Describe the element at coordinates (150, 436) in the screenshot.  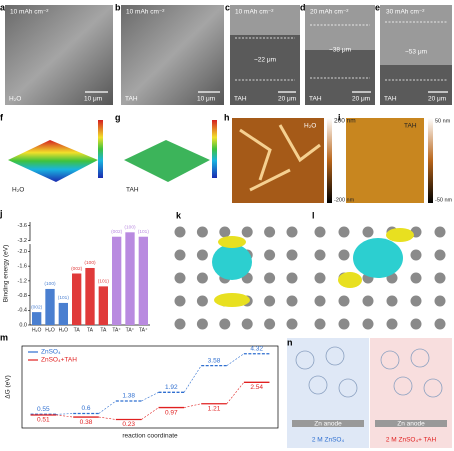
I see `x-axis-label: reaction coordinate` at that location.